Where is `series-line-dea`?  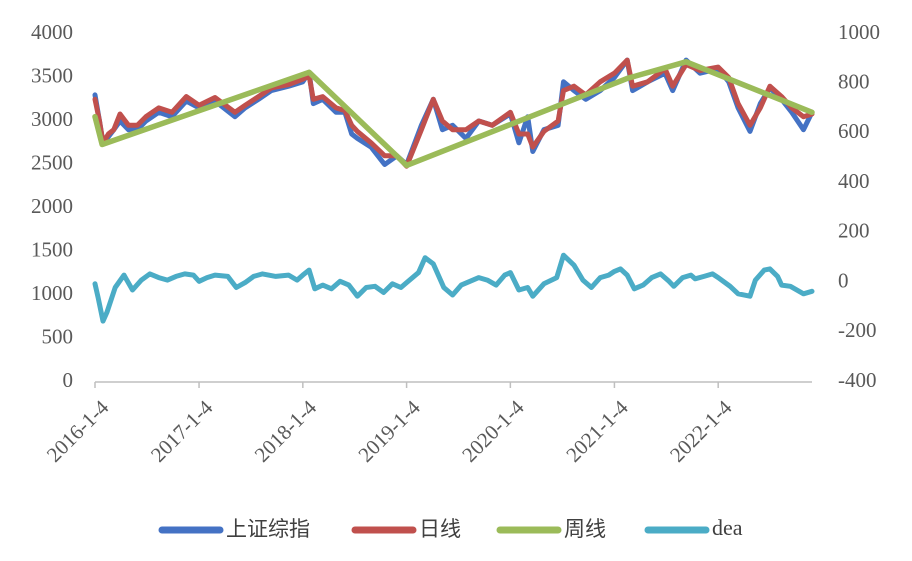
series-line-dea is located at coordinates (453, 288).